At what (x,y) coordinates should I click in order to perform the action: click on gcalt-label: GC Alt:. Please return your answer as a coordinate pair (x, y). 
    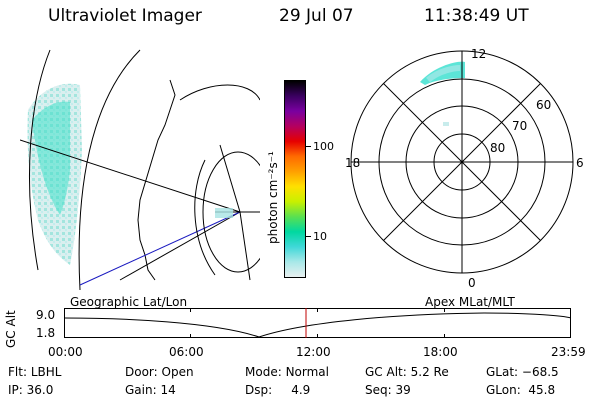
    Looking at the image, I should click on (386, 372).